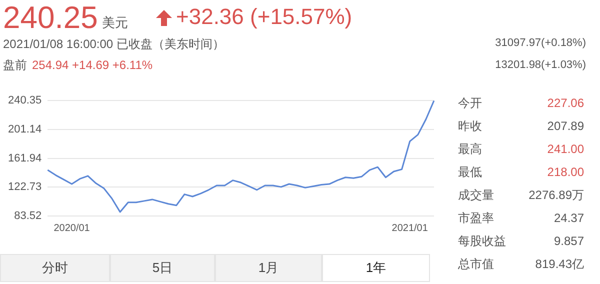 The width and height of the screenshot is (600, 284). I want to click on text: 254.94 +14.69 +6.11%, so click(92, 65).